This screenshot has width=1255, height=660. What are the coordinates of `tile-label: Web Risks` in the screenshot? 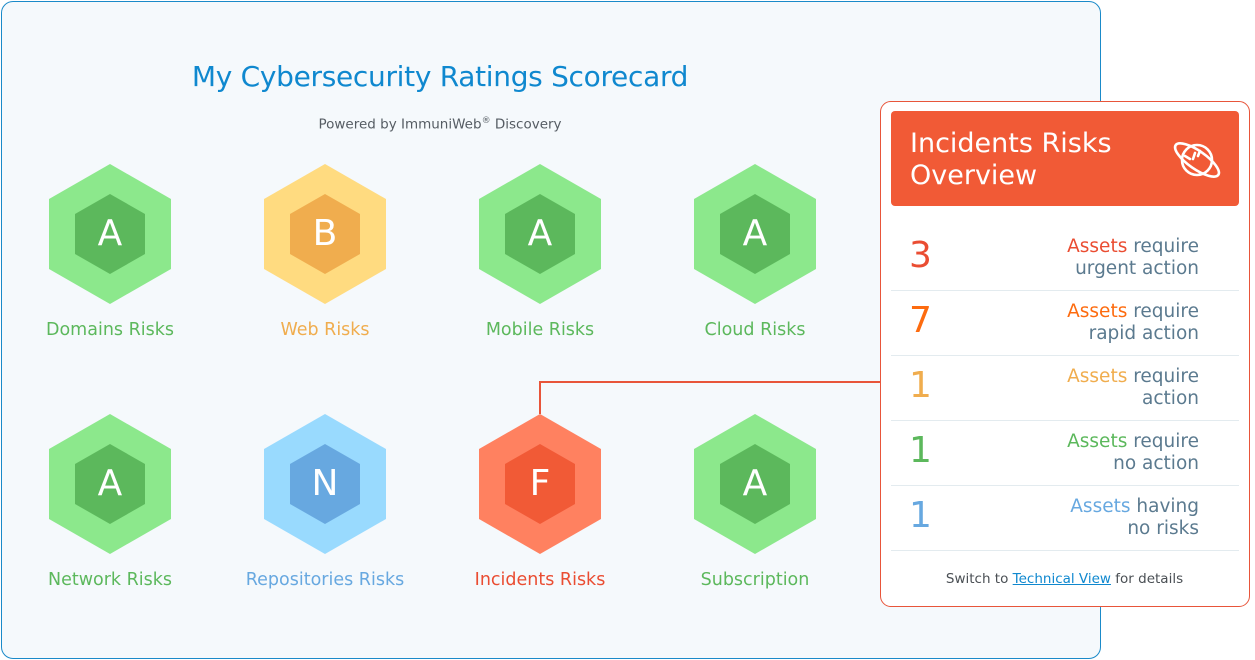 It's located at (325, 330).